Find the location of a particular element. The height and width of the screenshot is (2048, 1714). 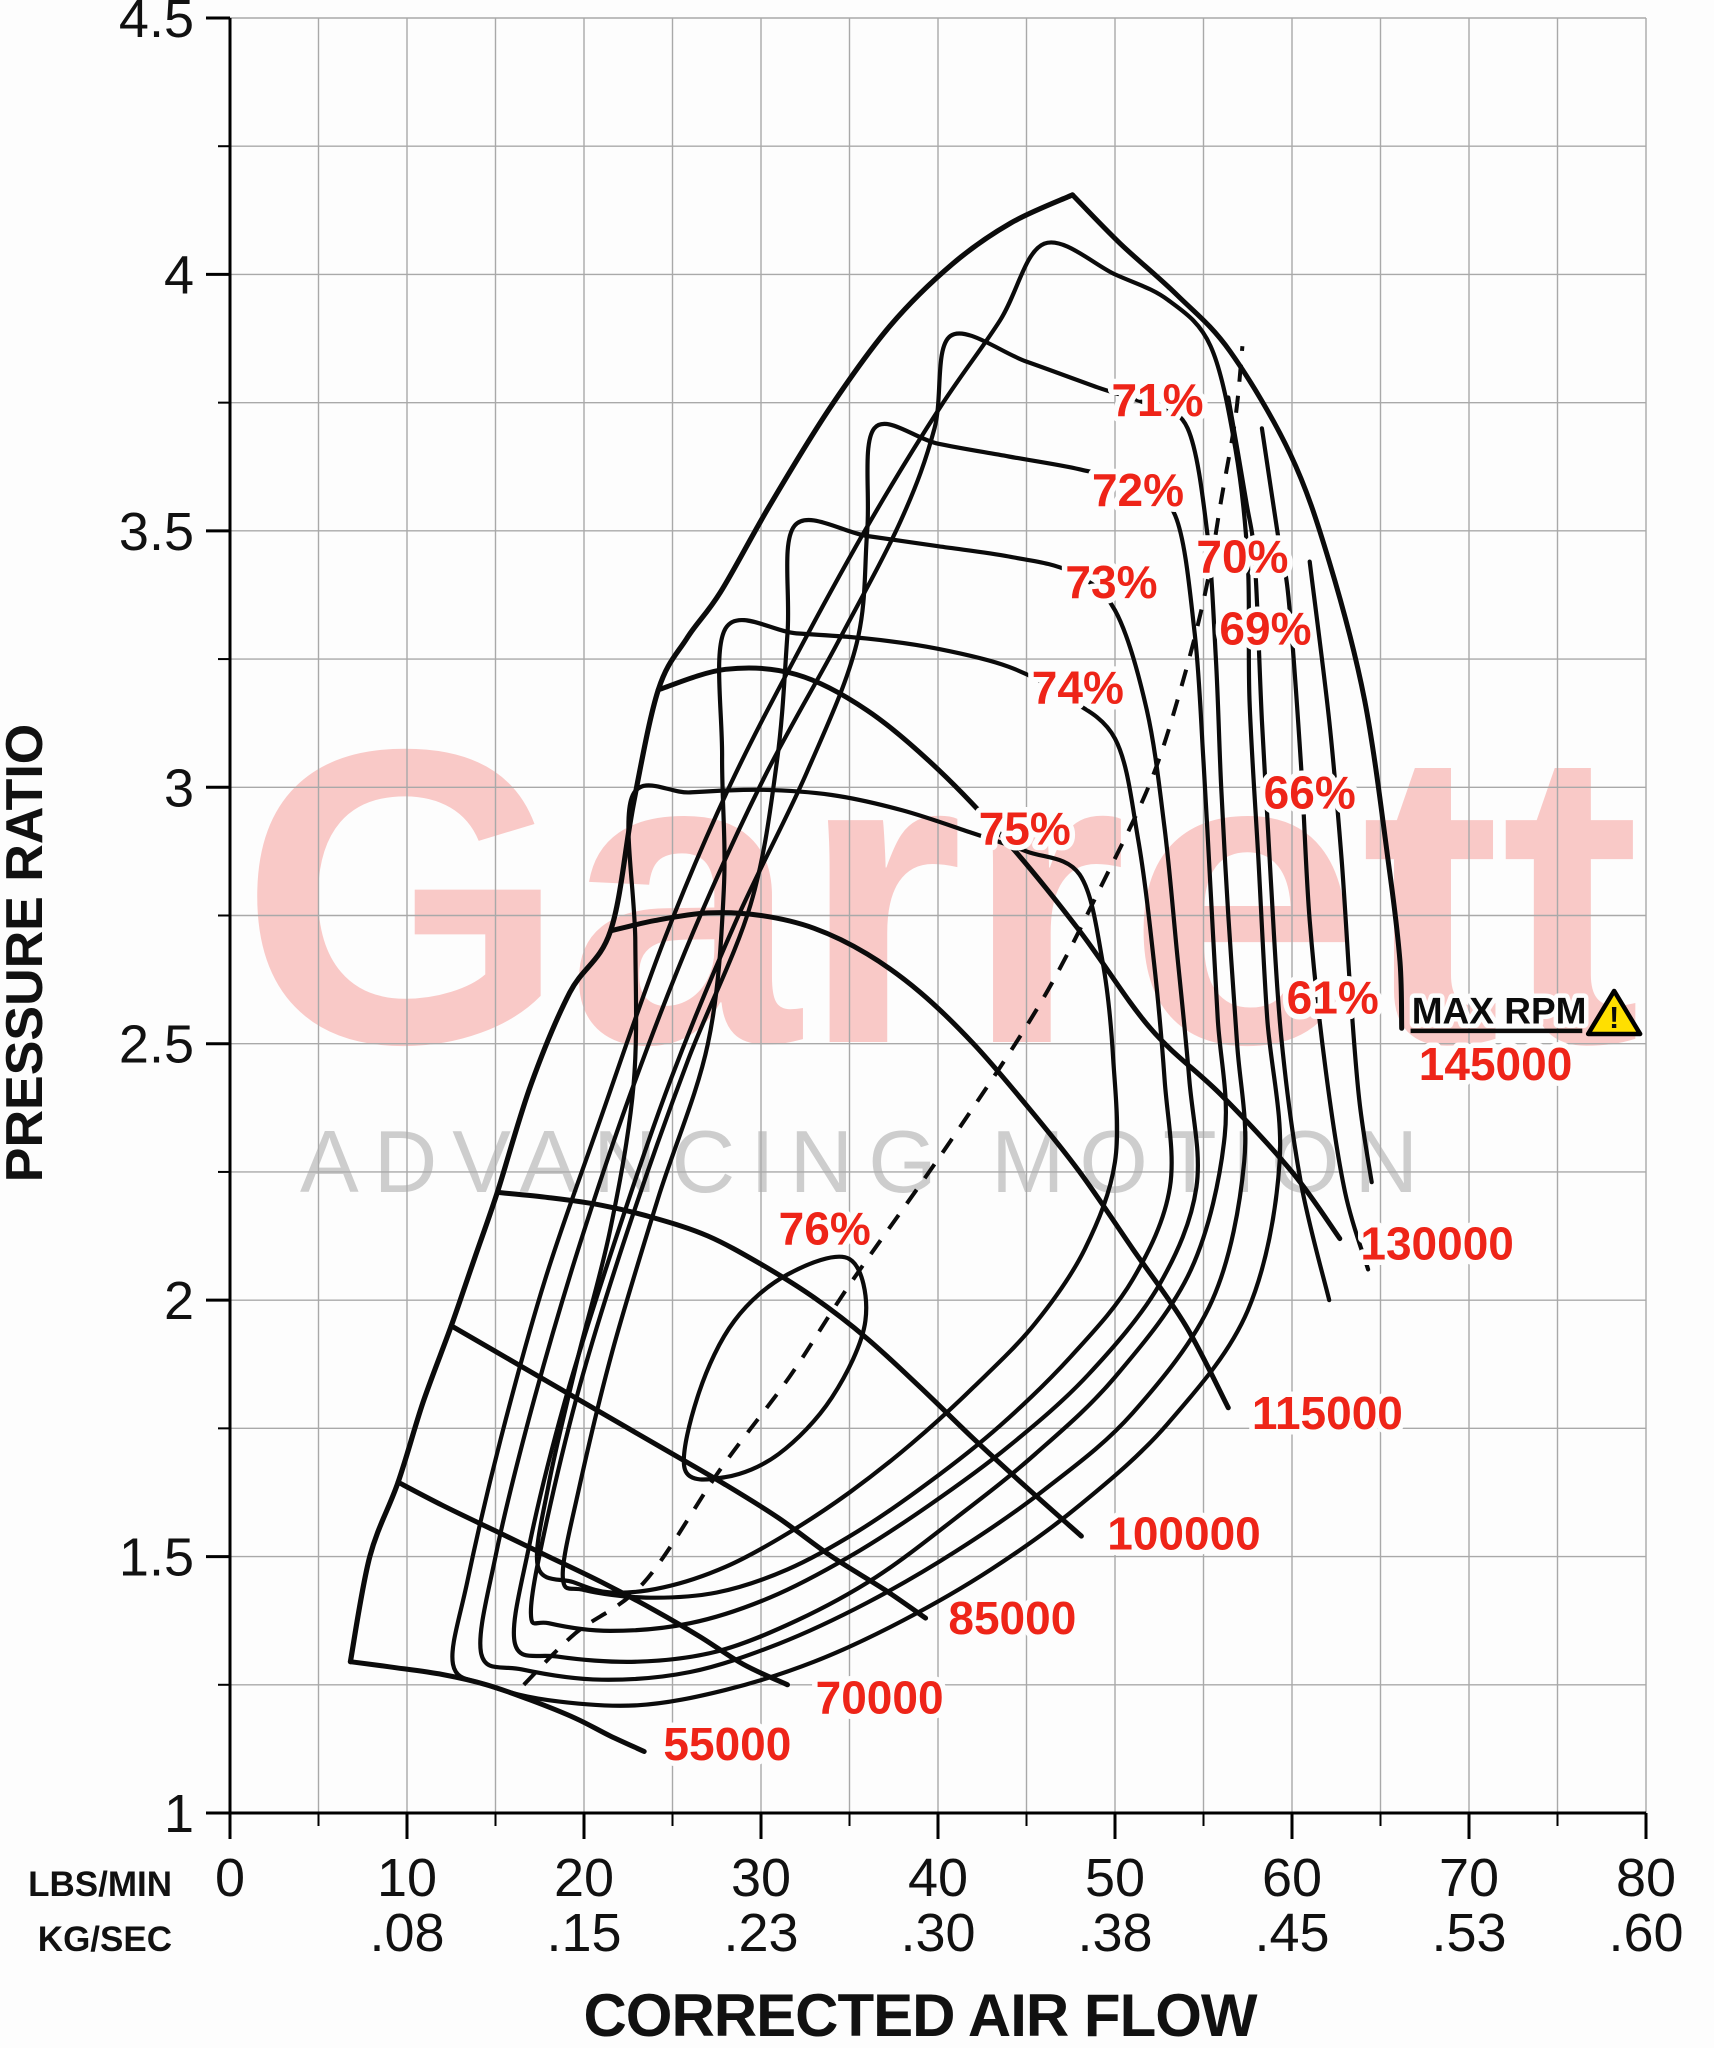

speed-label-115000: 115000 is located at coordinates (1327, 1413).